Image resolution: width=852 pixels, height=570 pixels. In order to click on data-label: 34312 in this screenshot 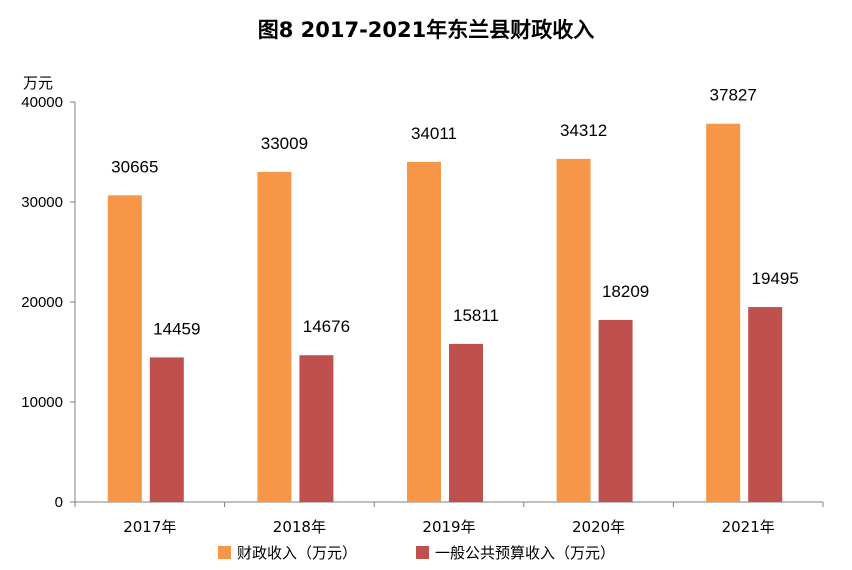, I will do `click(583, 130)`.